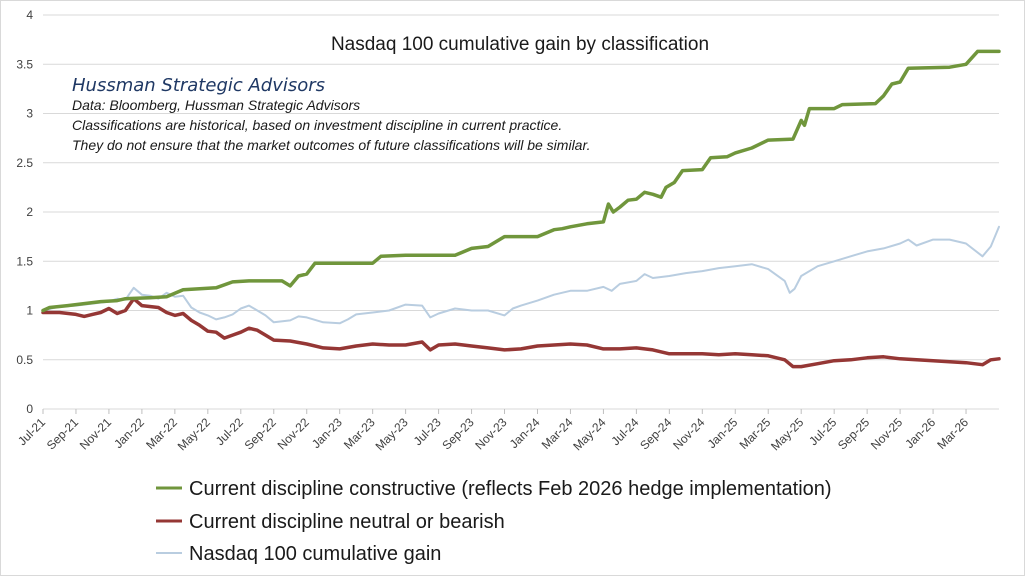  What do you see at coordinates (557, 433) in the screenshot?
I see `x-tick-label: Mar-24` at bounding box center [557, 433].